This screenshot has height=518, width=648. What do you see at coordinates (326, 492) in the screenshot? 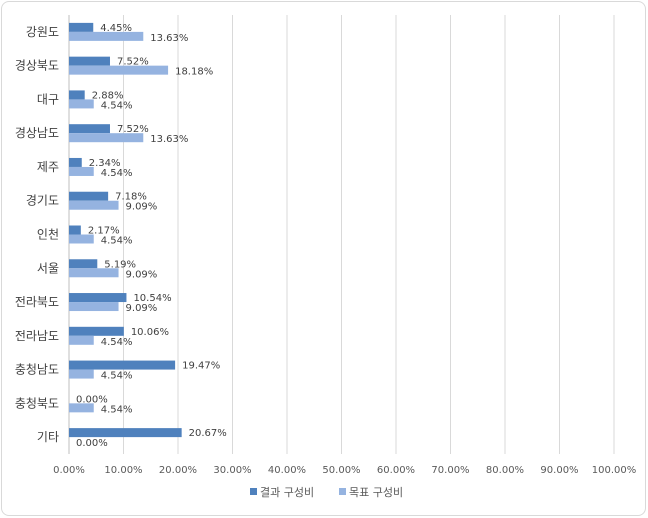
I see `legend: 결과 구성비 목표 구성비` at bounding box center [326, 492].